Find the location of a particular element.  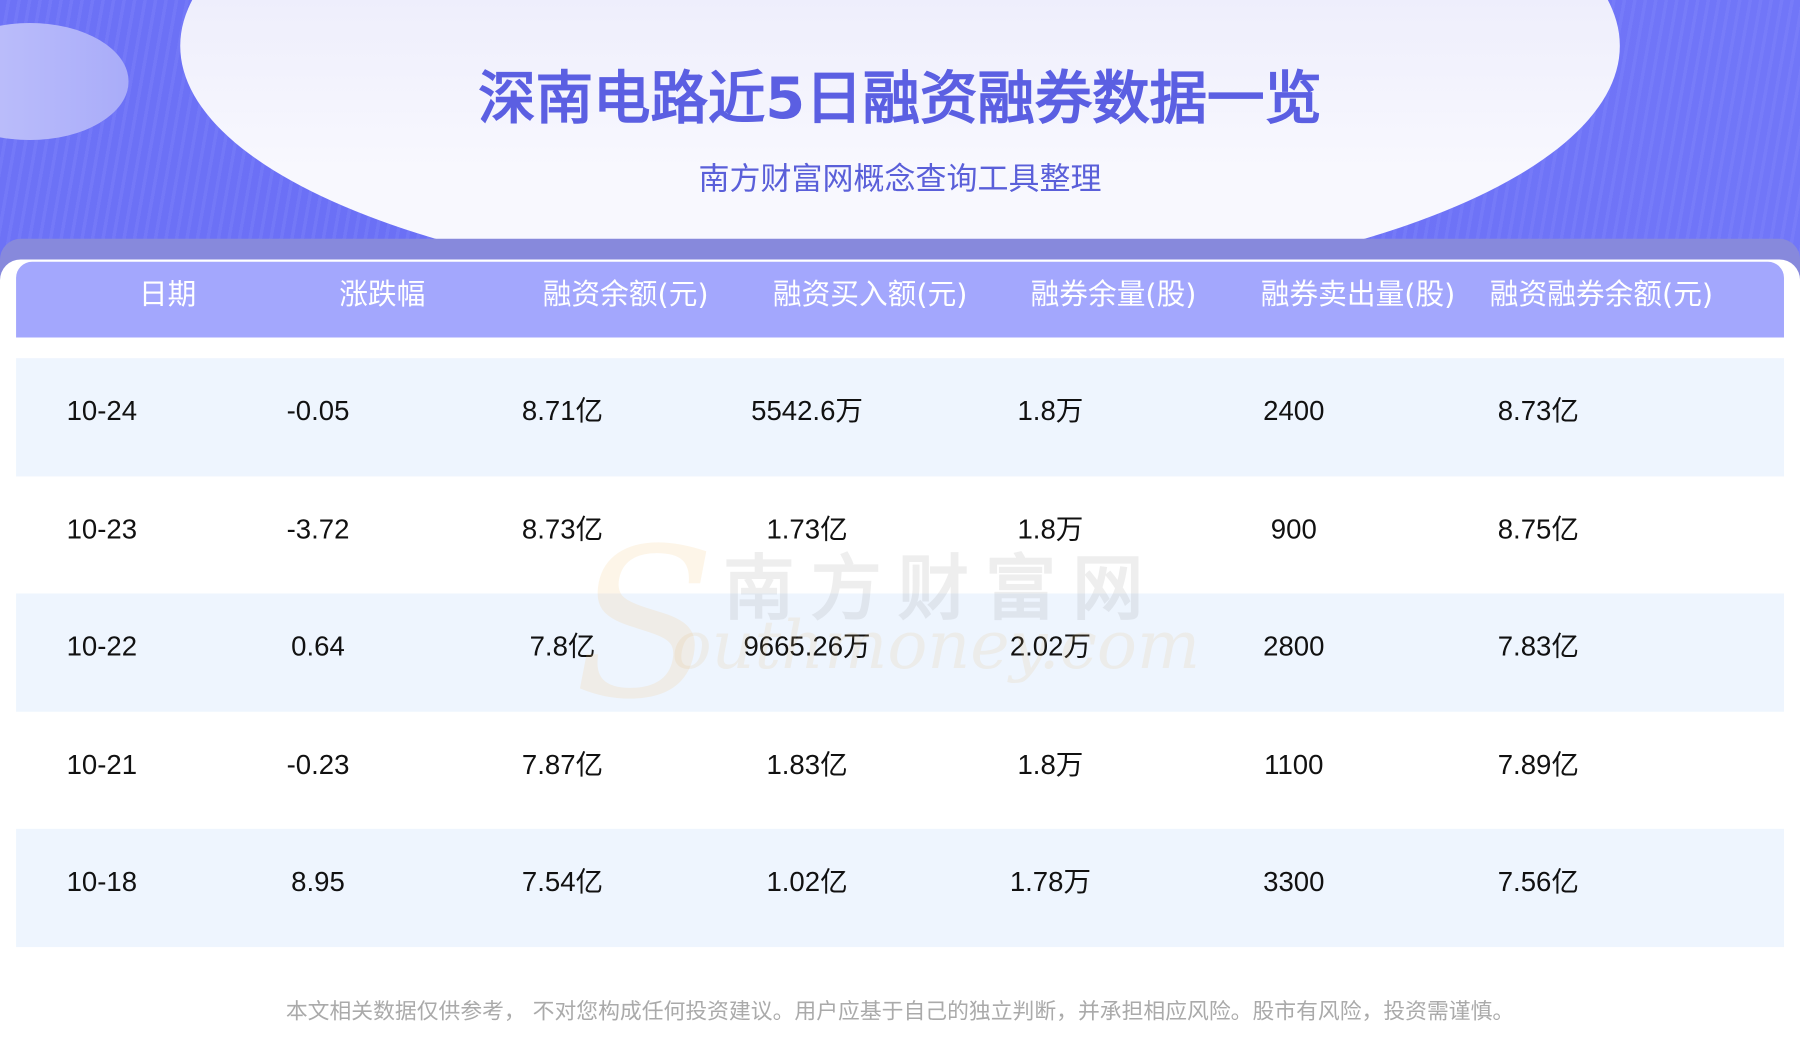

table-cell: 900 is located at coordinates (1293, 529).